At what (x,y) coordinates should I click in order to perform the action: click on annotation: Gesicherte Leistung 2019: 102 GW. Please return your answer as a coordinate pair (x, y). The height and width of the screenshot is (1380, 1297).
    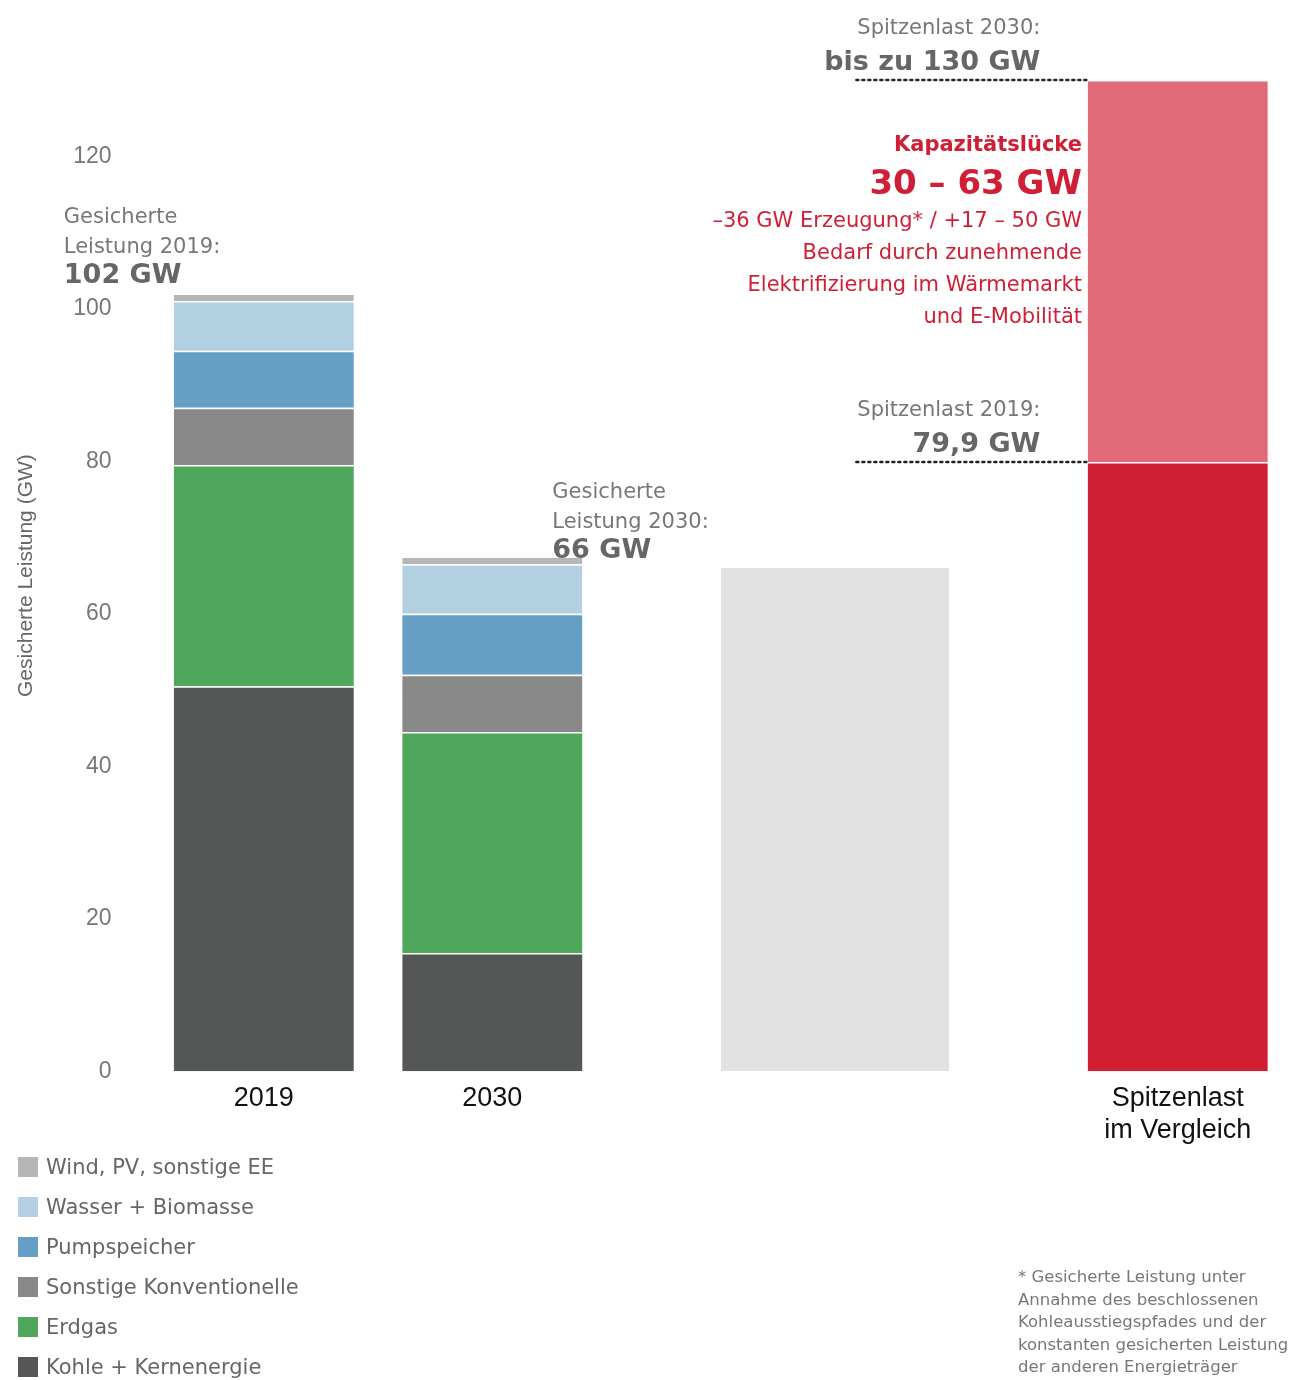
    Looking at the image, I should click on (142, 247).